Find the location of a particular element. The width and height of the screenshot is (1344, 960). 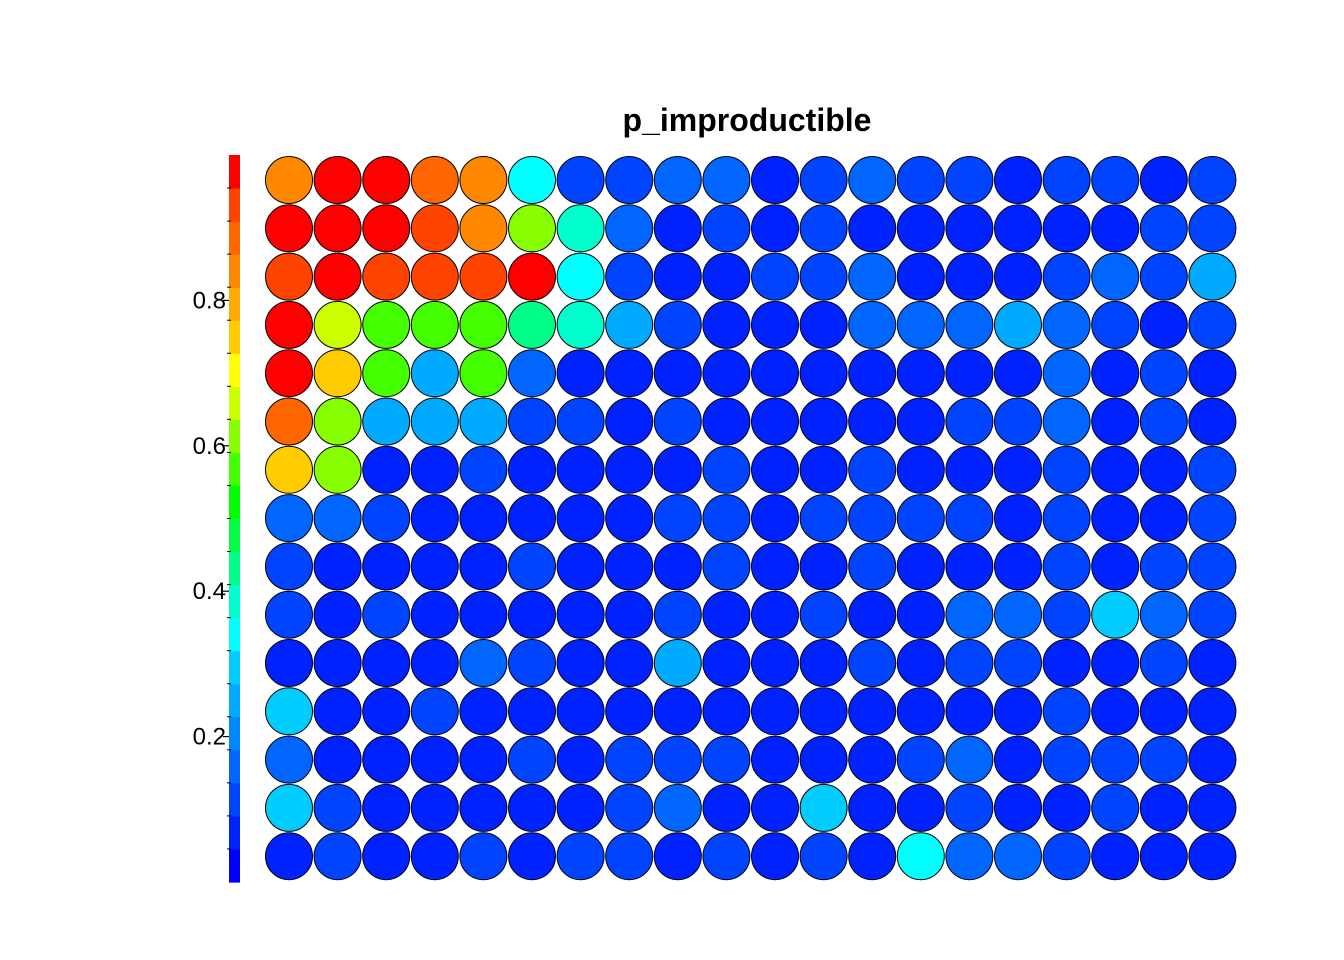

cell-r4-c8 is located at coordinates (629, 324).